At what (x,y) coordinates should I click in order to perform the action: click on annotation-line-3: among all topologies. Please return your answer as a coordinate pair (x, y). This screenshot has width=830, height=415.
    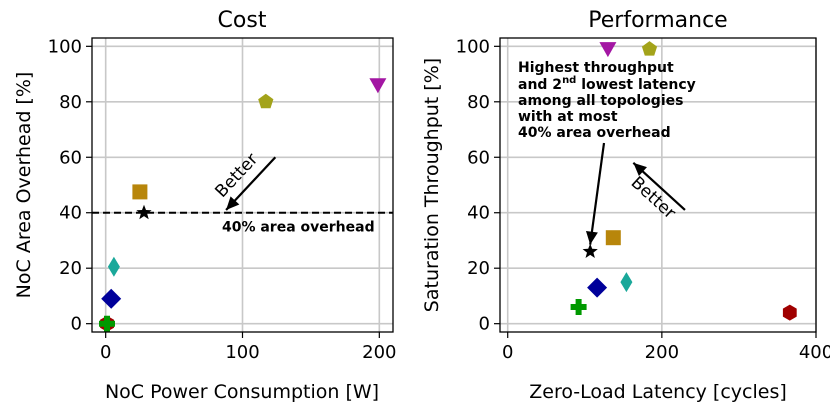
    Looking at the image, I should click on (600, 101).